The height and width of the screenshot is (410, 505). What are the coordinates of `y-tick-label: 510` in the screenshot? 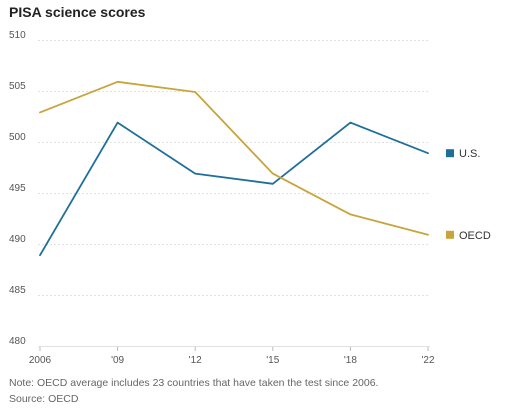 It's located at (17, 35).